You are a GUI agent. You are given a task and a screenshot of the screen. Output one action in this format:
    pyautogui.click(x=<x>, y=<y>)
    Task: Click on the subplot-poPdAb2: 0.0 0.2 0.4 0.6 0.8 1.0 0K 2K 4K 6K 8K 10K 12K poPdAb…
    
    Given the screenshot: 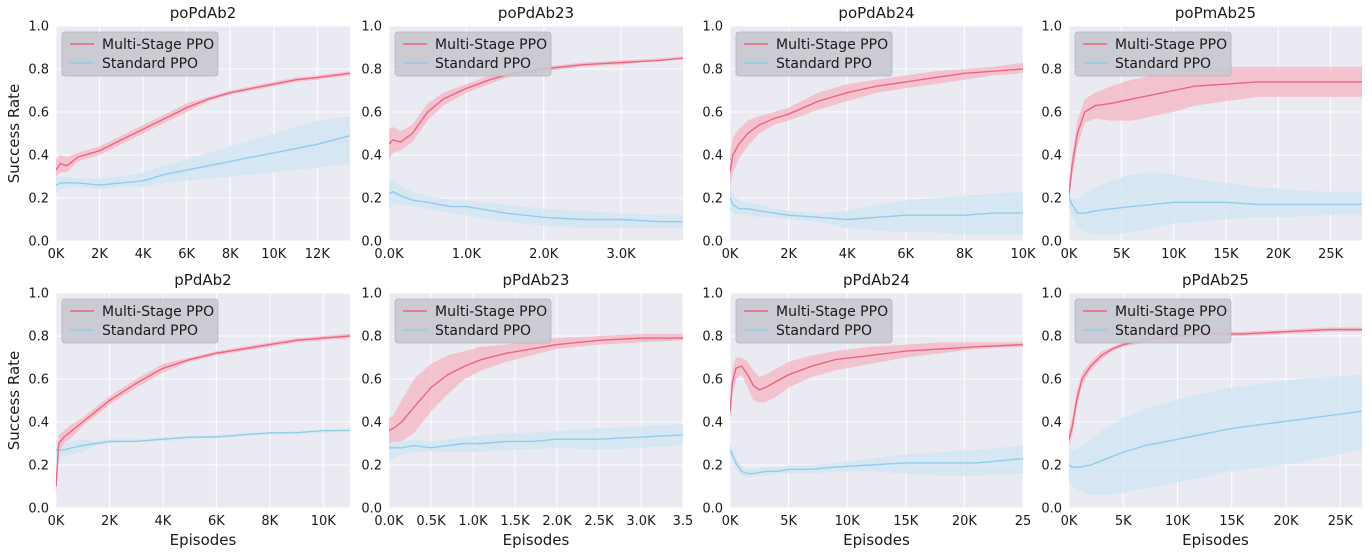 What is the action you would take?
    pyautogui.click(x=177, y=133)
    